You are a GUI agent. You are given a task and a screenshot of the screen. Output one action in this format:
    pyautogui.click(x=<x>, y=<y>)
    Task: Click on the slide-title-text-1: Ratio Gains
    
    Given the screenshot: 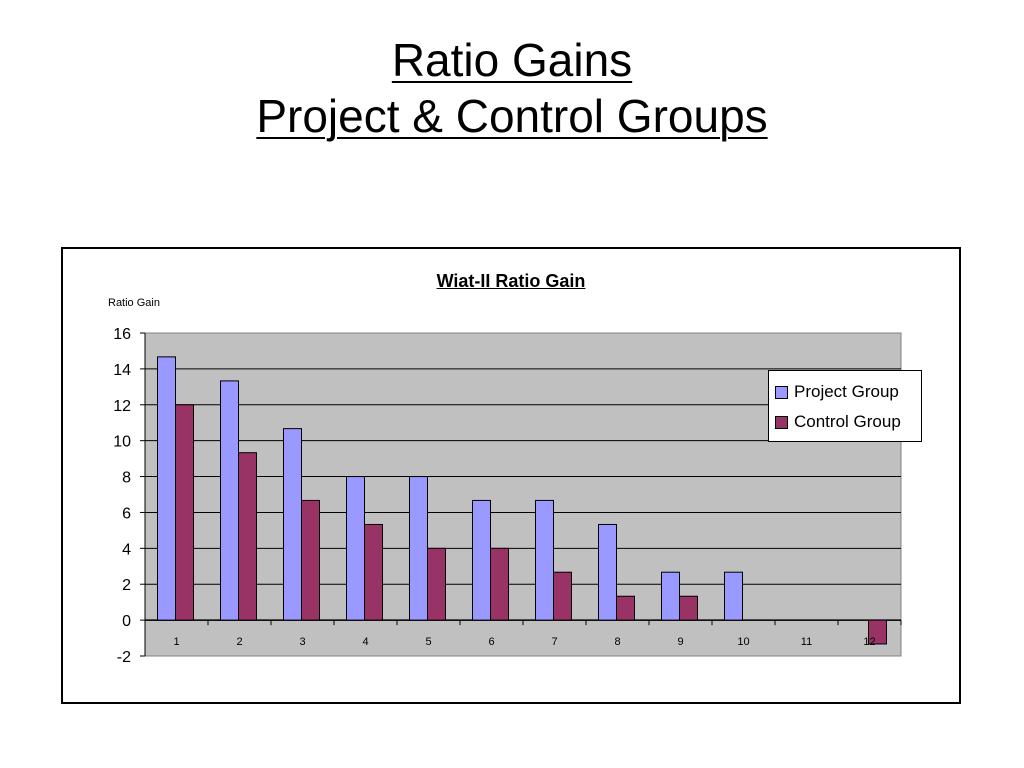 What is the action you would take?
    pyautogui.click(x=512, y=60)
    